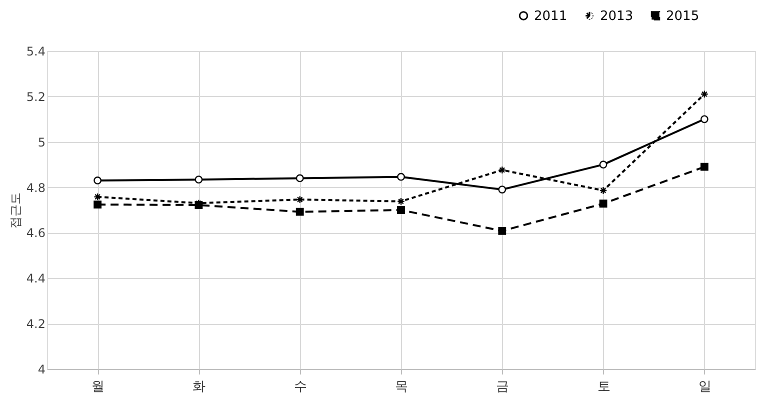 The height and width of the screenshot is (401, 765). Describe the element at coordinates (36, 187) in the screenshot. I see `y-tick-label: 4.8` at that location.